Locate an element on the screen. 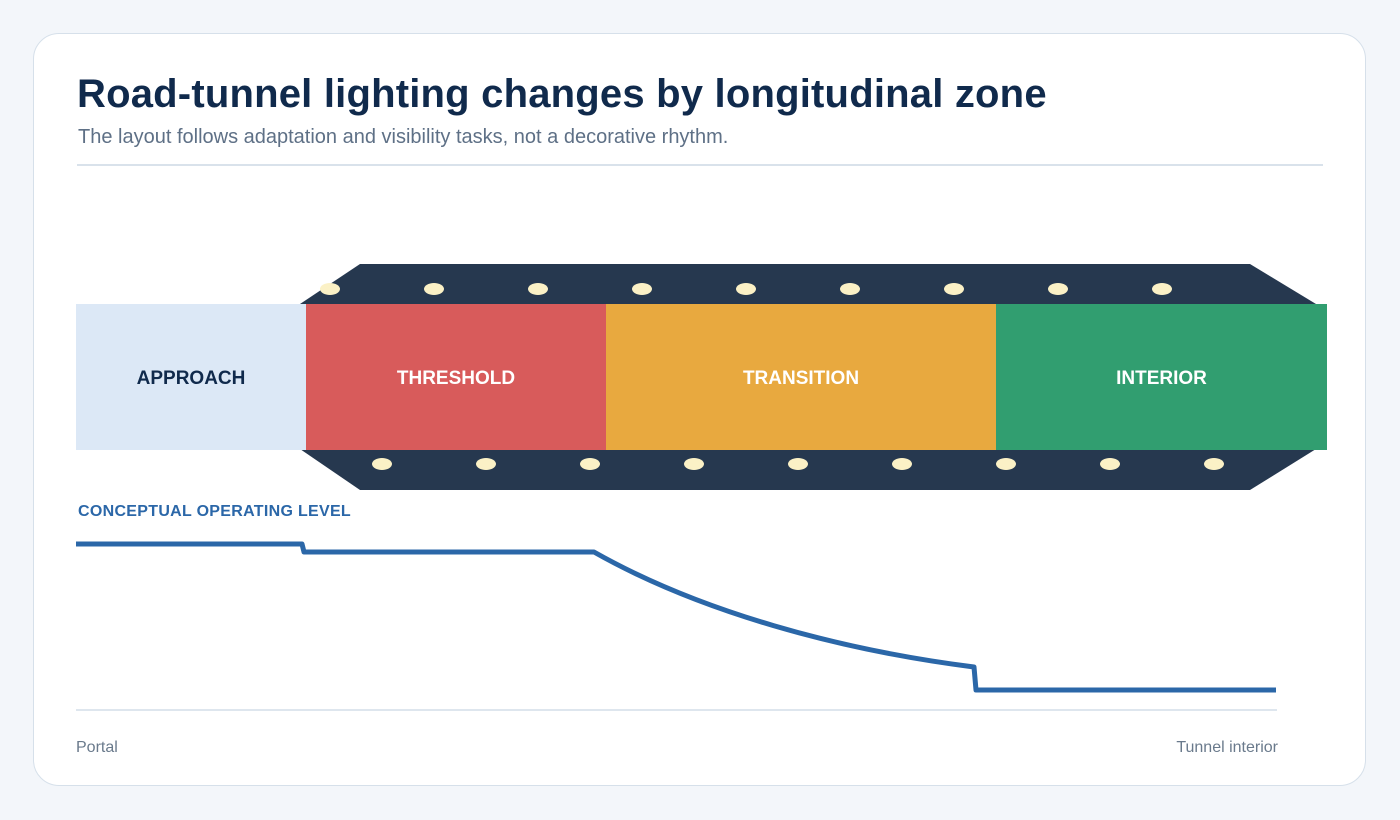 The height and width of the screenshot is (820, 1400). zone-label-interior: INTERIOR is located at coordinates (1161, 378).